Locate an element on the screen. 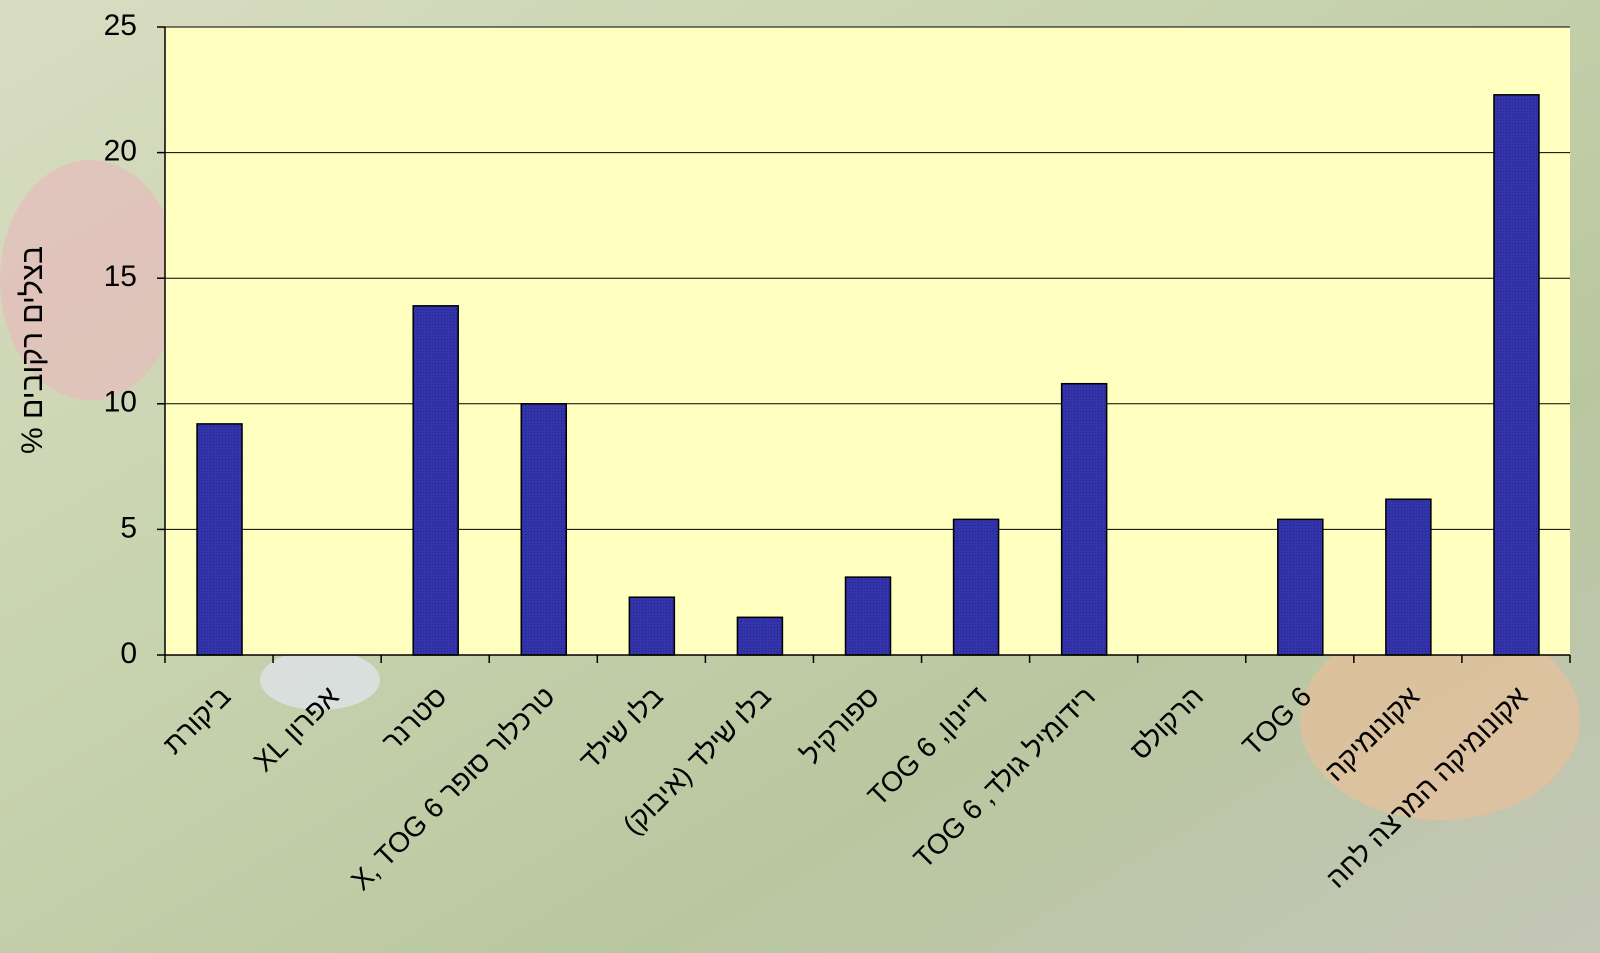 This screenshot has width=1600, height=953. y-tick-label: 10 is located at coordinates (120, 402).